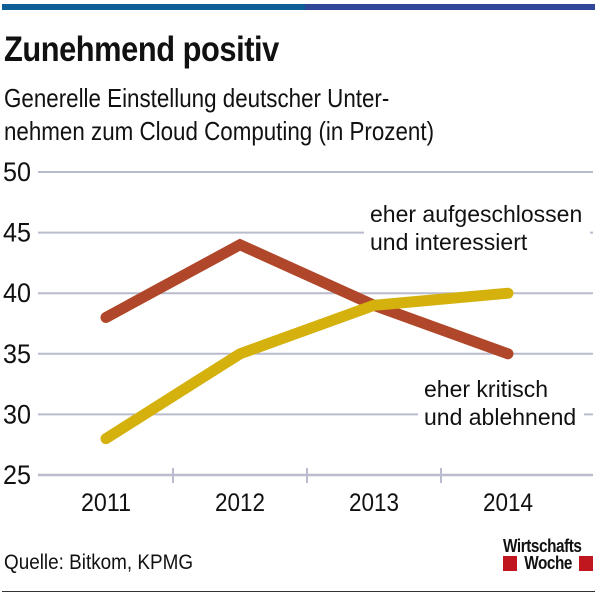 The height and width of the screenshot is (600, 600). Describe the element at coordinates (17, 233) in the screenshot. I see `y-tick-label: 45` at that location.